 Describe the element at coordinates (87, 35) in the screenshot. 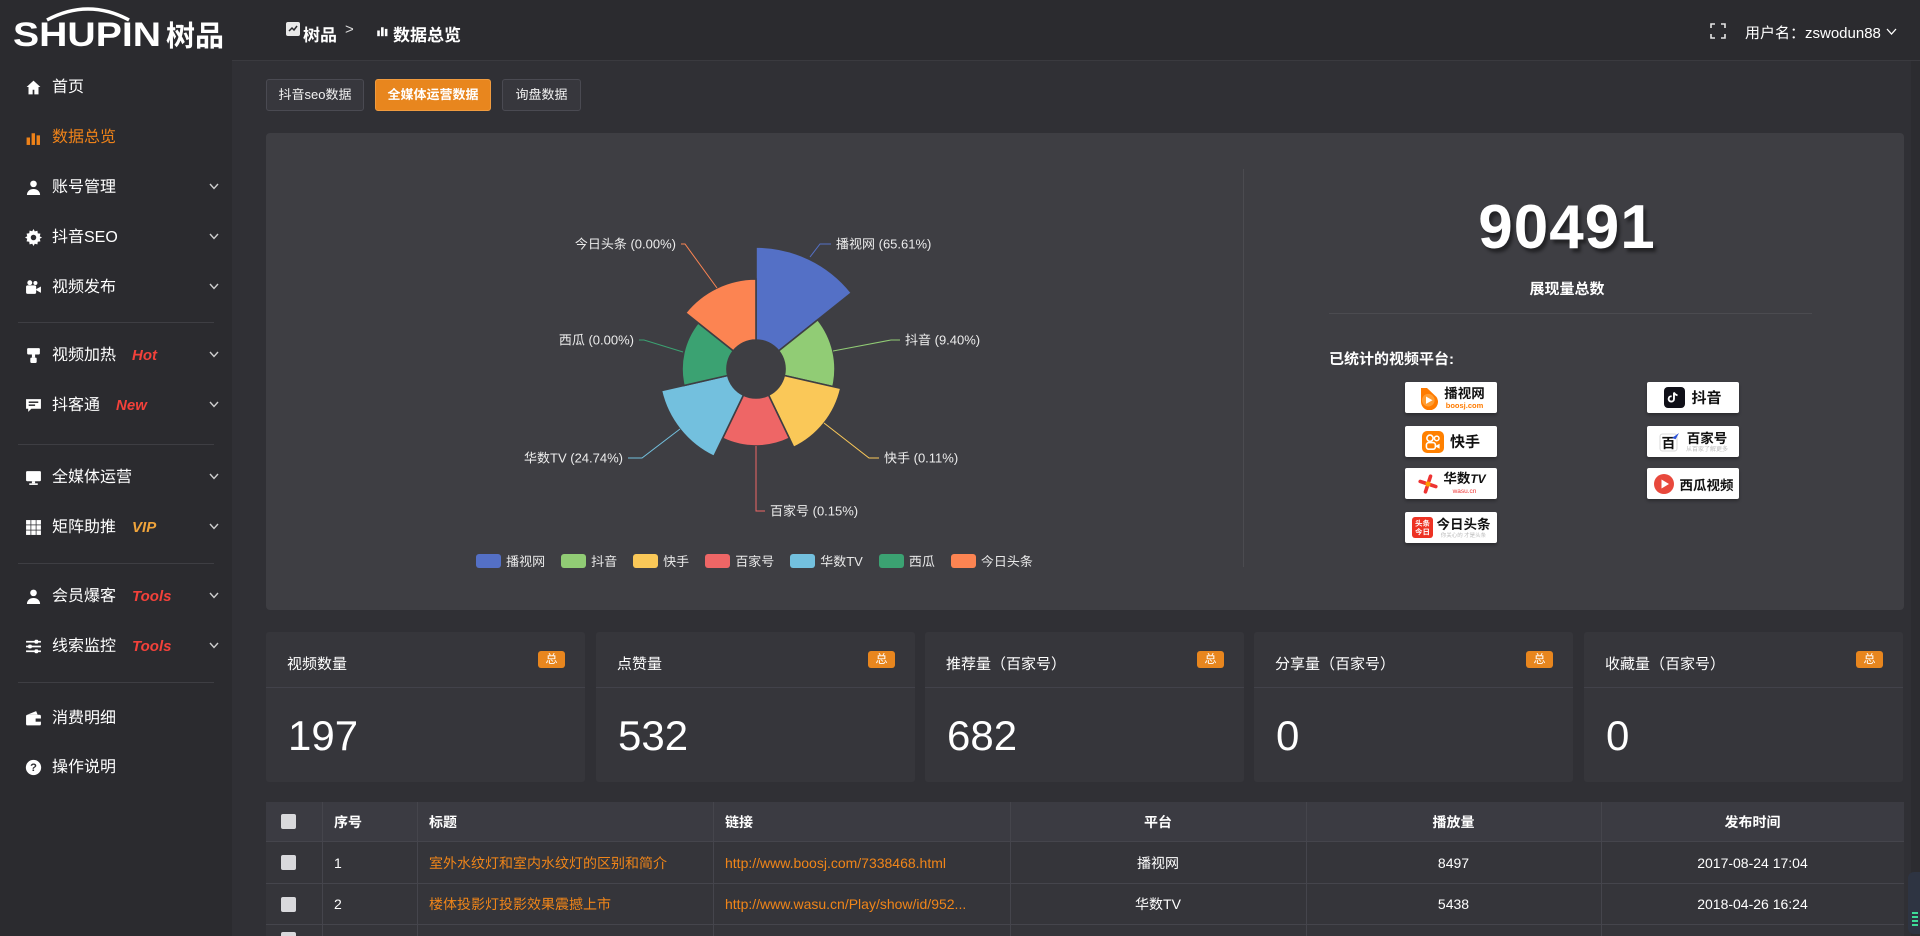

I see `svg-text: SHUPIN` at that location.